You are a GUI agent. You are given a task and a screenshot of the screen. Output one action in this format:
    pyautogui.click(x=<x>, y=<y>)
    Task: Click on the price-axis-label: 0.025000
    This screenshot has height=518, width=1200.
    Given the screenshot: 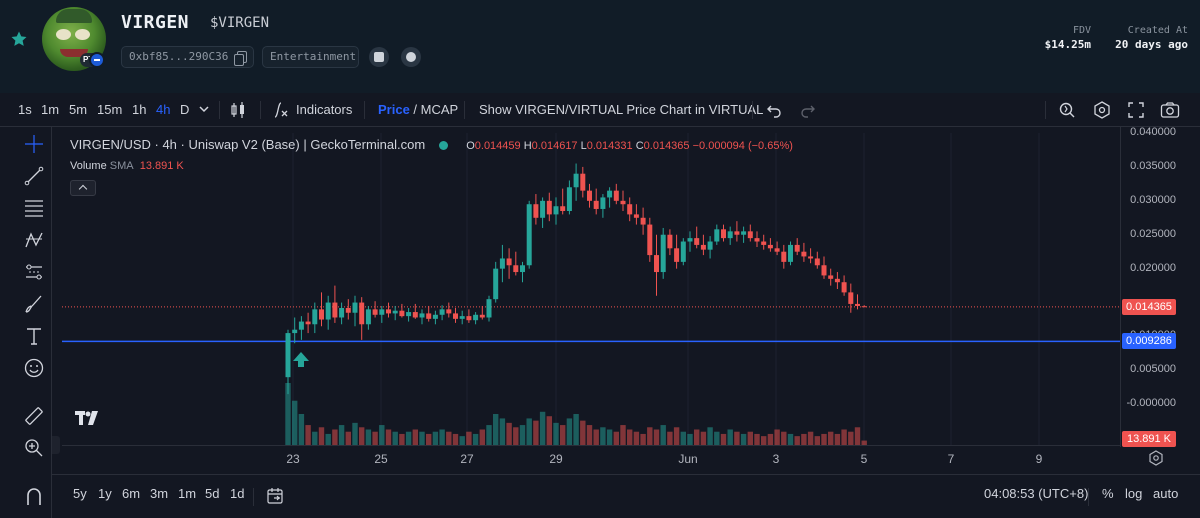 What is the action you would take?
    pyautogui.click(x=1153, y=233)
    